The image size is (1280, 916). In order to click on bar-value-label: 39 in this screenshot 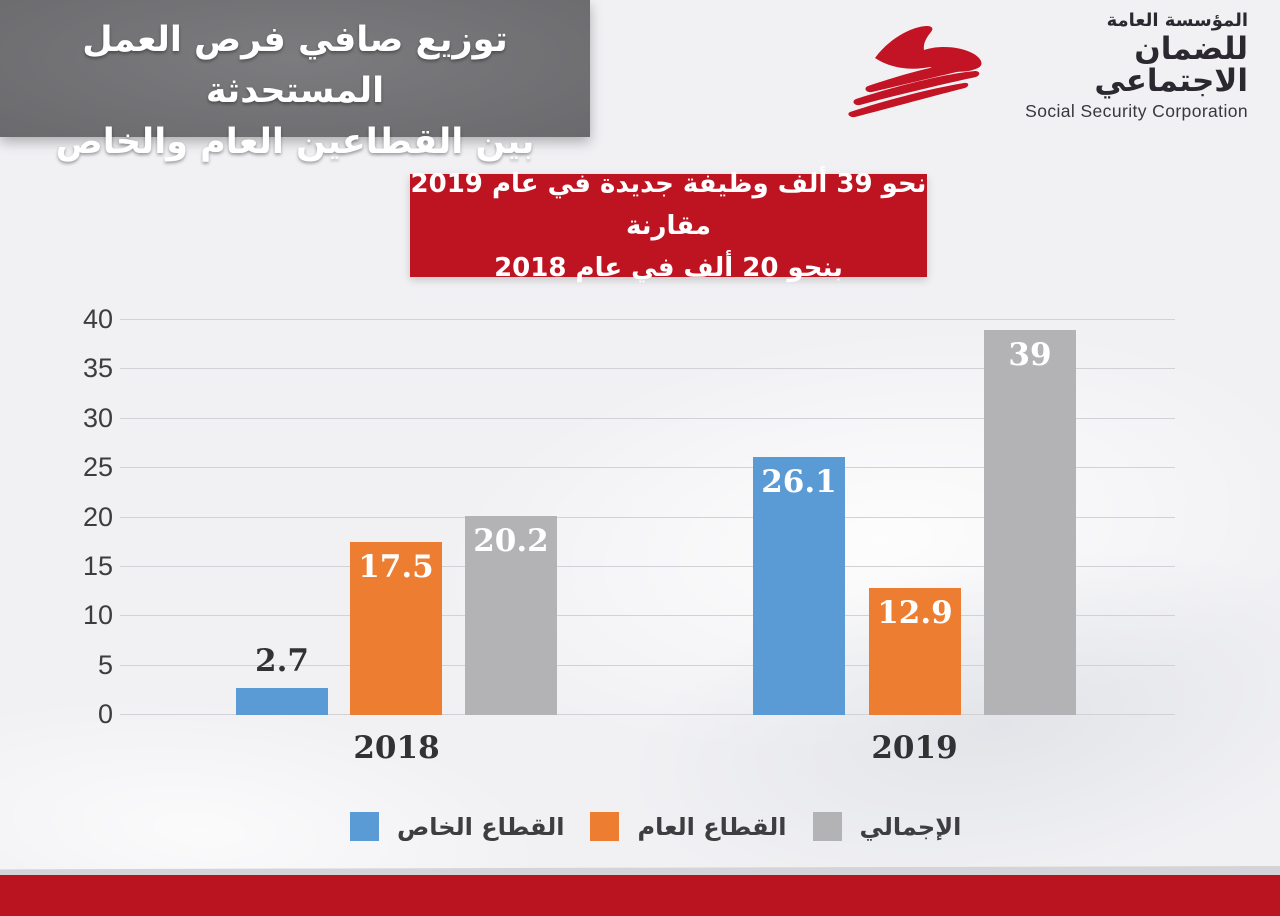, I will do `click(1030, 354)`.